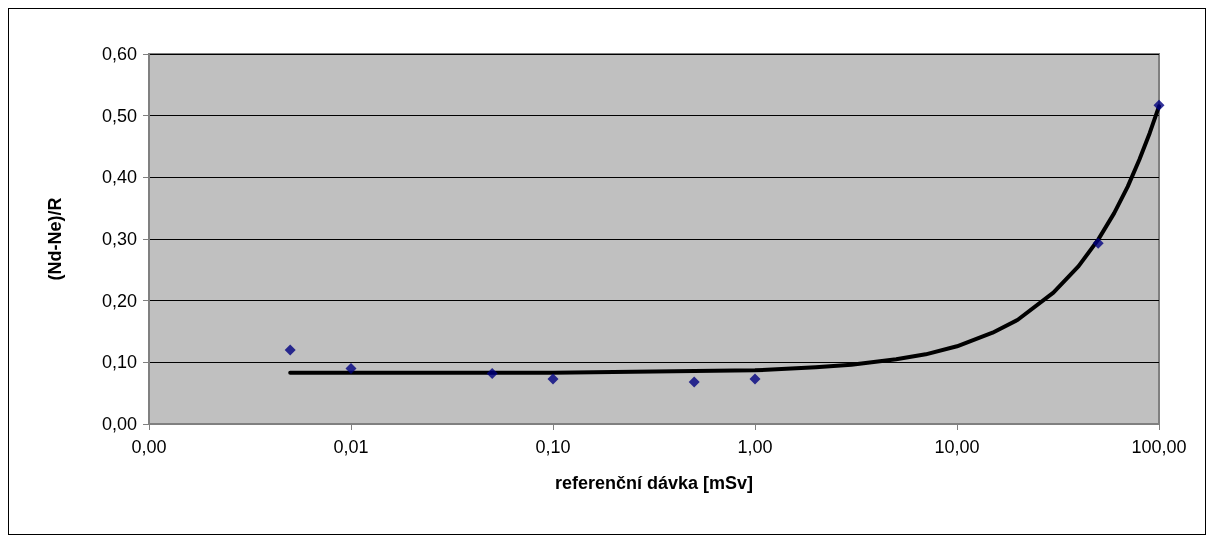 The image size is (1214, 543). I want to click on x-tick-label: 0,01, so click(351, 447).